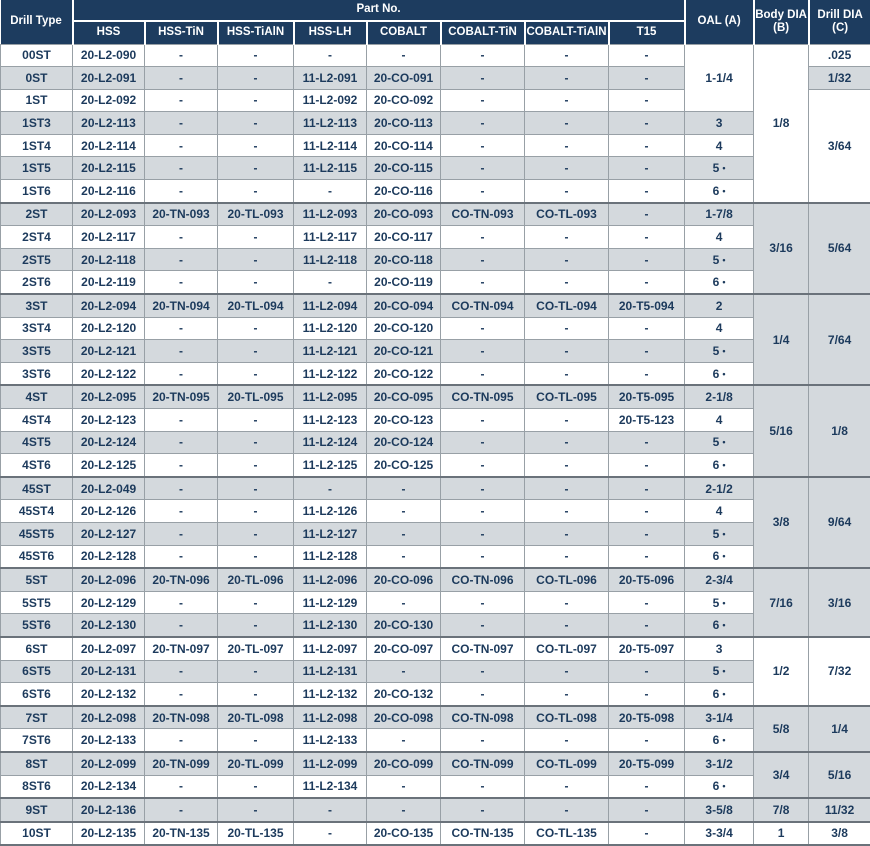 This screenshot has width=870, height=846. I want to click on header-drill-dia: Drill DIA (C), so click(839, 22).